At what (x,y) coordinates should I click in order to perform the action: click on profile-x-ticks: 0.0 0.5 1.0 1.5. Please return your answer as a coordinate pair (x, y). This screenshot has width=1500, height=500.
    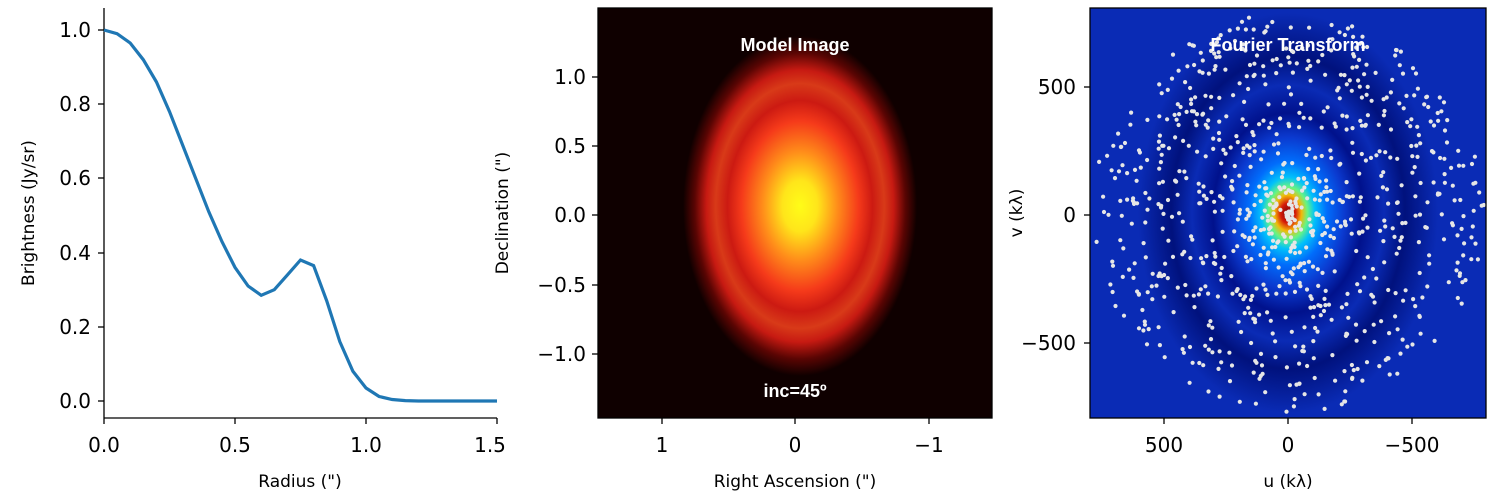
    Looking at the image, I should click on (297, 437).